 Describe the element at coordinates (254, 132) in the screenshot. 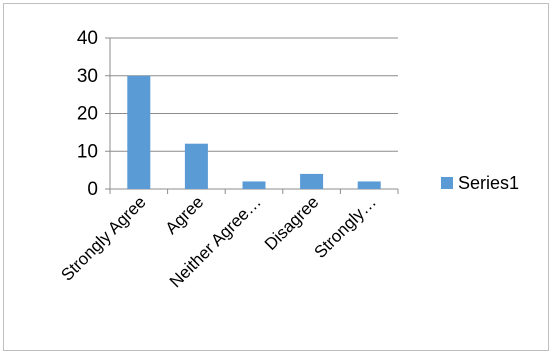

I see `bars` at that location.